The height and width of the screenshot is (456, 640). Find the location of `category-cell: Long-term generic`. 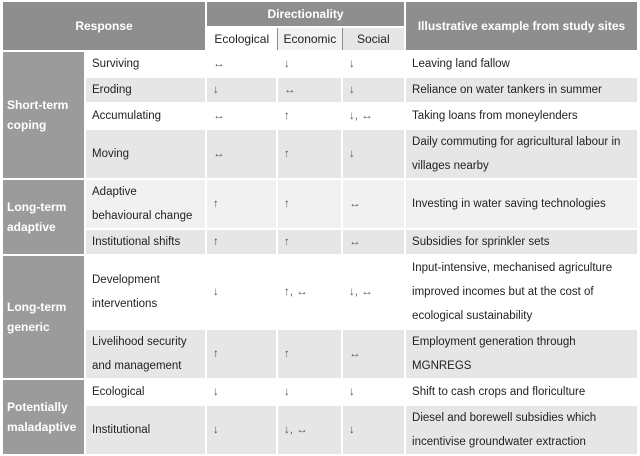

category-cell: Long-term generic is located at coordinates (43, 317).